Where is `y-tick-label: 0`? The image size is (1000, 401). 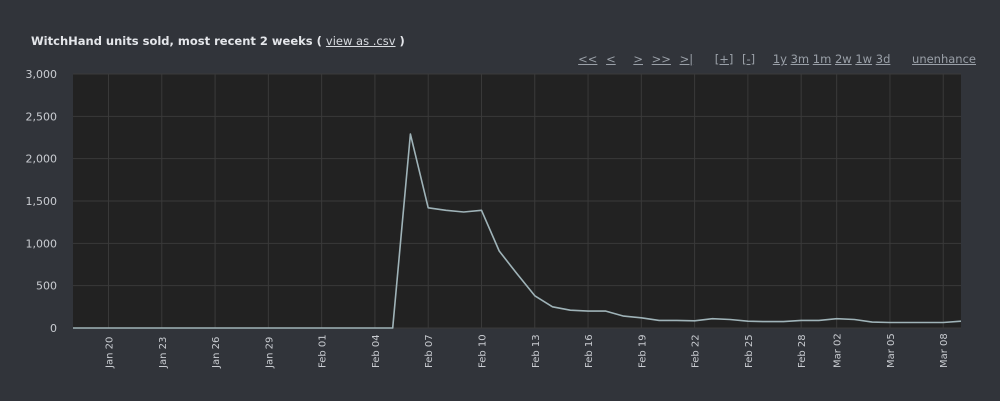
y-tick-label: 0 is located at coordinates (53, 328).